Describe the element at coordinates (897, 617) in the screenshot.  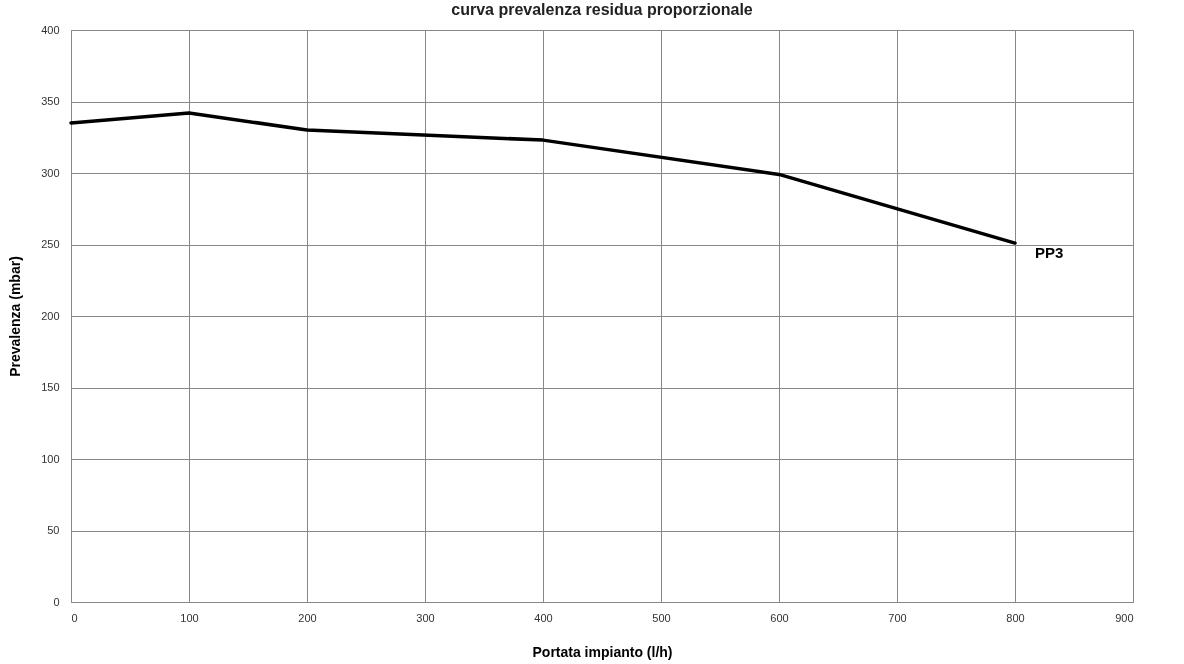
I see `x-tick-label: 700` at that location.